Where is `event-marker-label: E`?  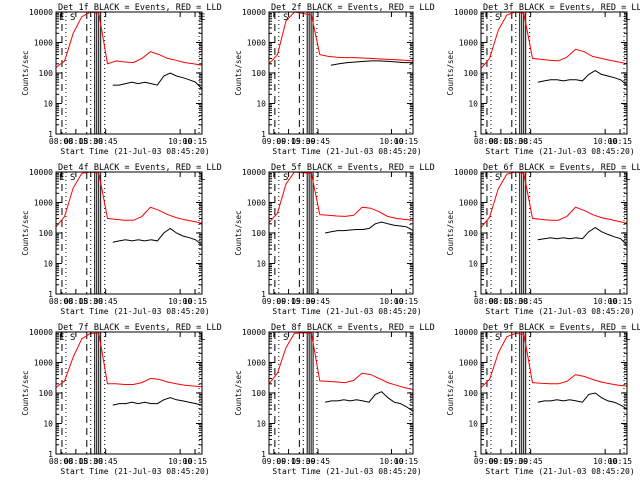
event-marker-label: E is located at coordinates (61, 338).